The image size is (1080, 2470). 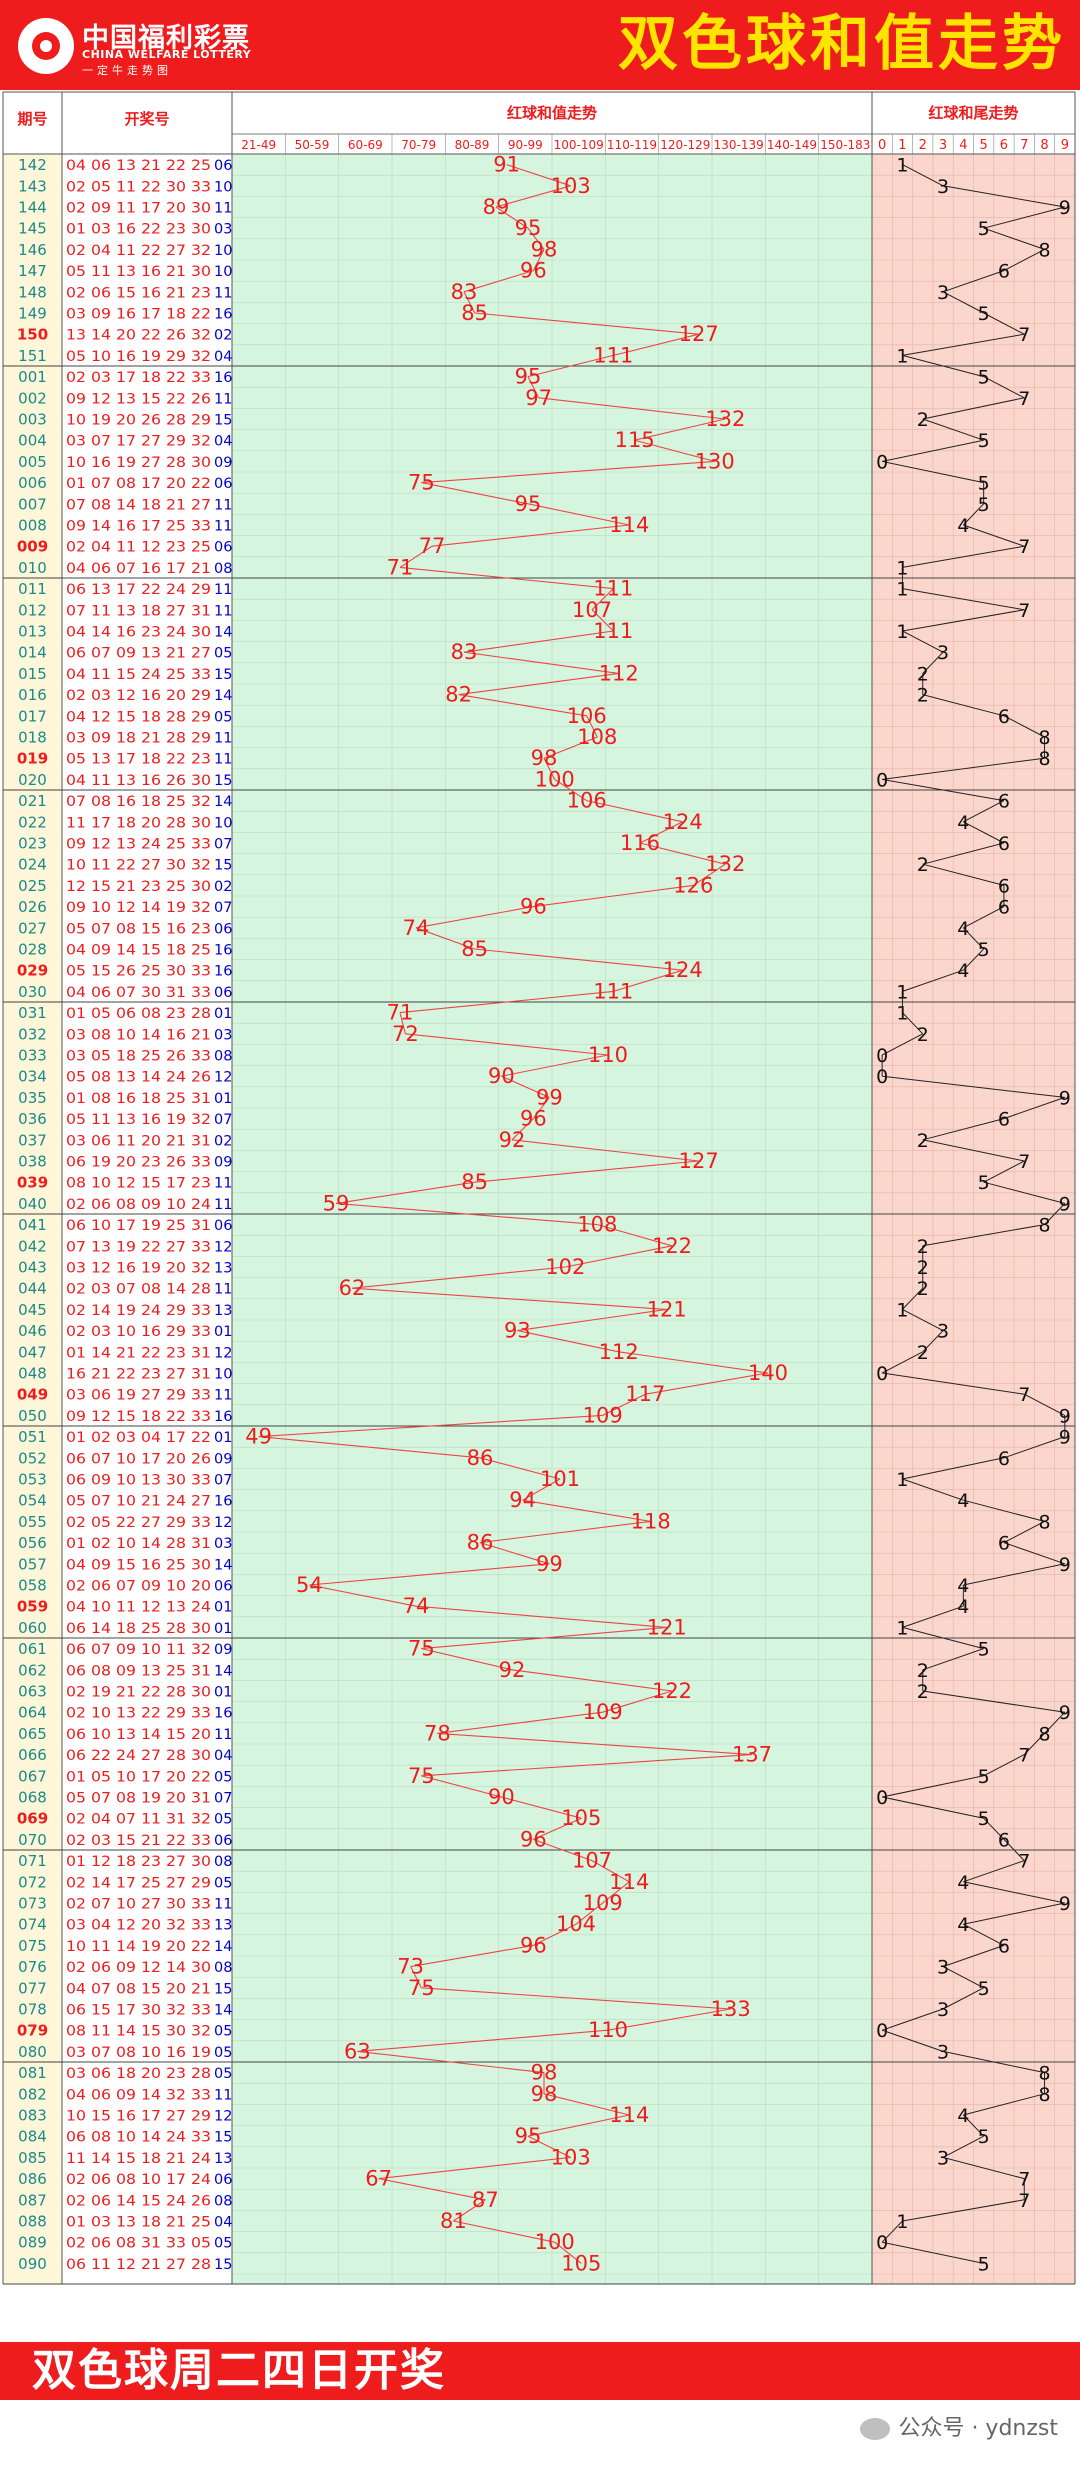 What do you see at coordinates (32, 822) in the screenshot?
I see `issue-number: 022` at bounding box center [32, 822].